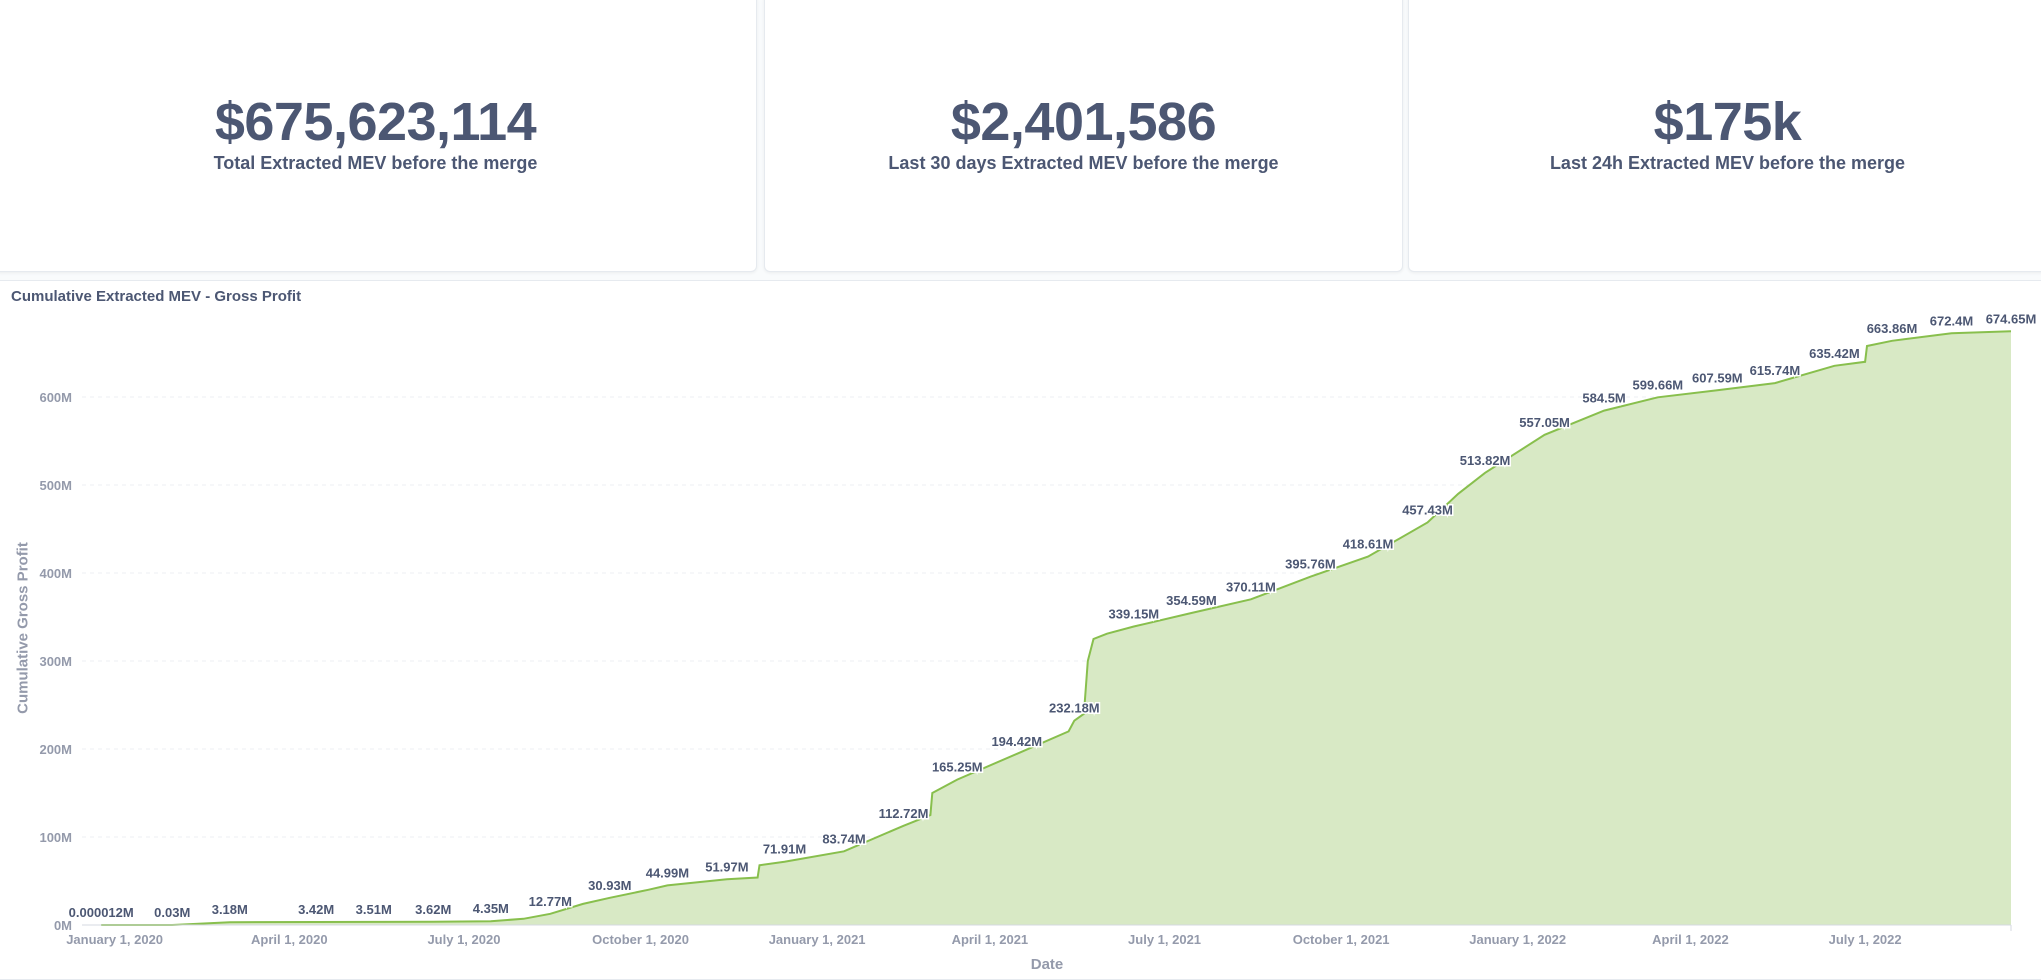 The height and width of the screenshot is (980, 2041). I want to click on scalar-label: Total Extracted MEV before the merge, so click(375, 162).